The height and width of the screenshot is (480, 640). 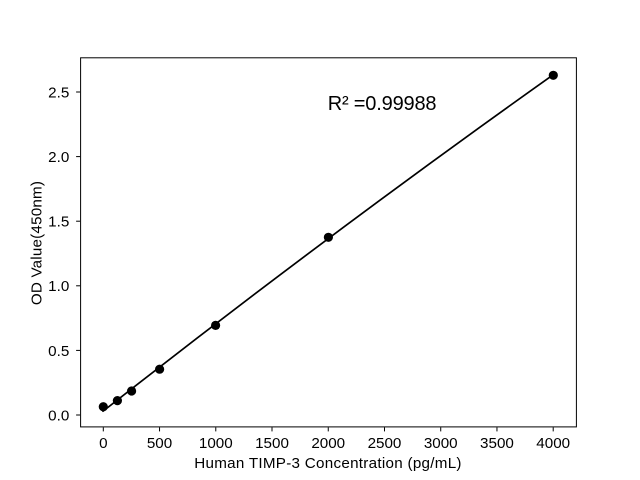 I want to click on svg-text: 1500, so click(x=272, y=443).